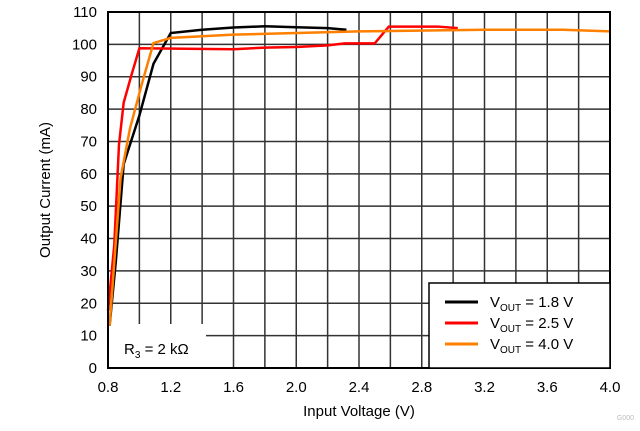 The image size is (640, 431). Describe the element at coordinates (88, 77) in the screenshot. I see `y-tick-label: 90` at that location.